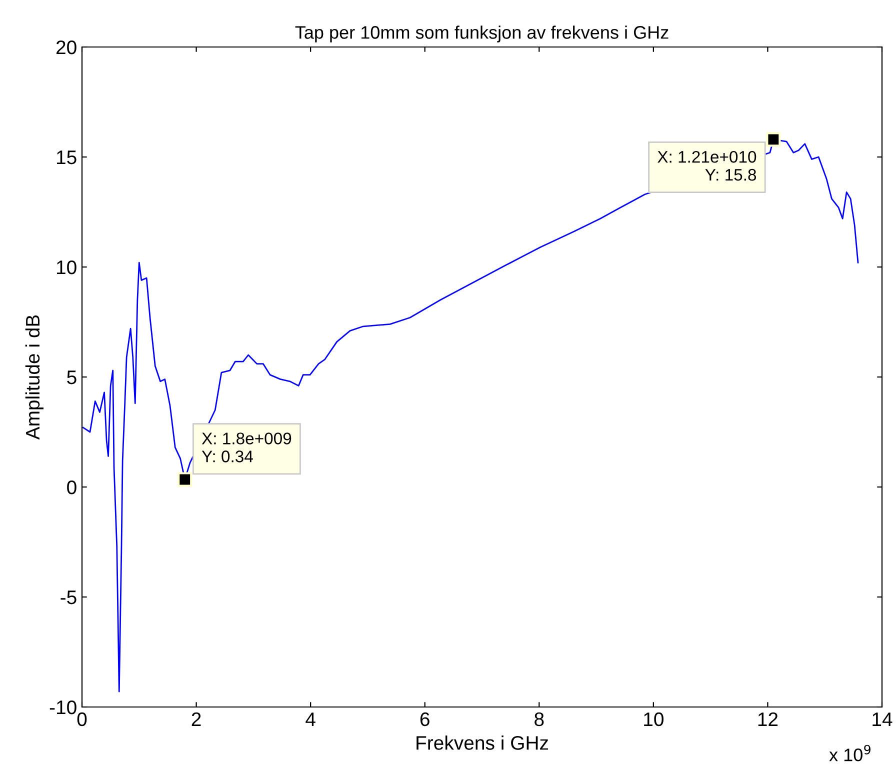 This screenshot has width=896, height=773. I want to click on text: x 10$^{9}$, so click(849, 753).